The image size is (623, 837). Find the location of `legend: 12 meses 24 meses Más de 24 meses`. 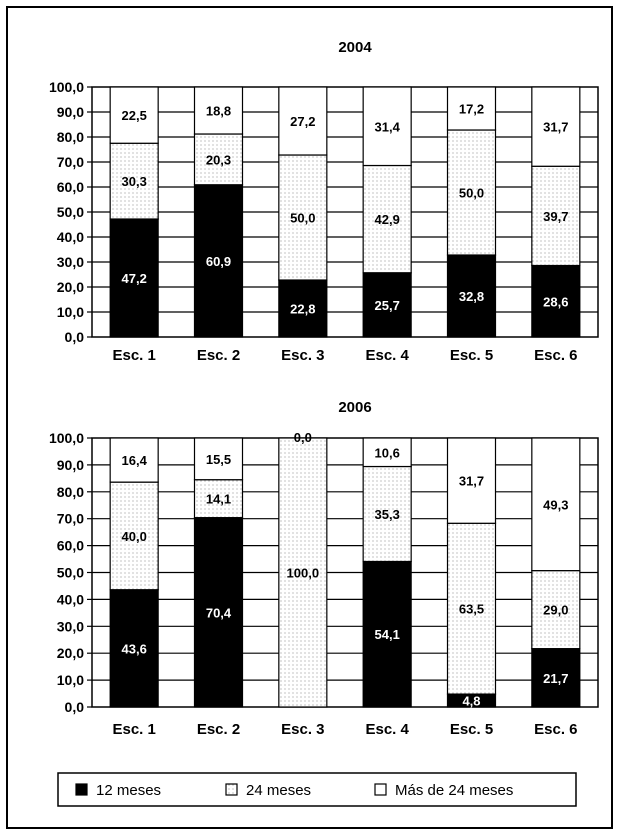

legend: 12 meses 24 meses Más de 24 meses is located at coordinates (317, 789).